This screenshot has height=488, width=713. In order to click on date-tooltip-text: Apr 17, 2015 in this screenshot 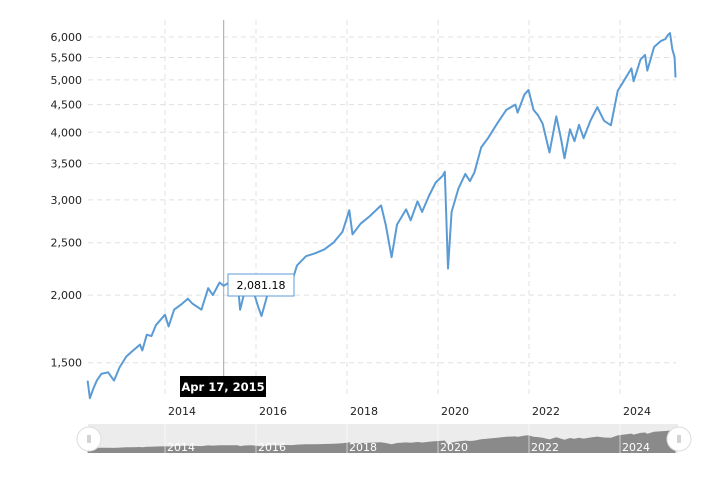, I will do `click(222, 387)`.